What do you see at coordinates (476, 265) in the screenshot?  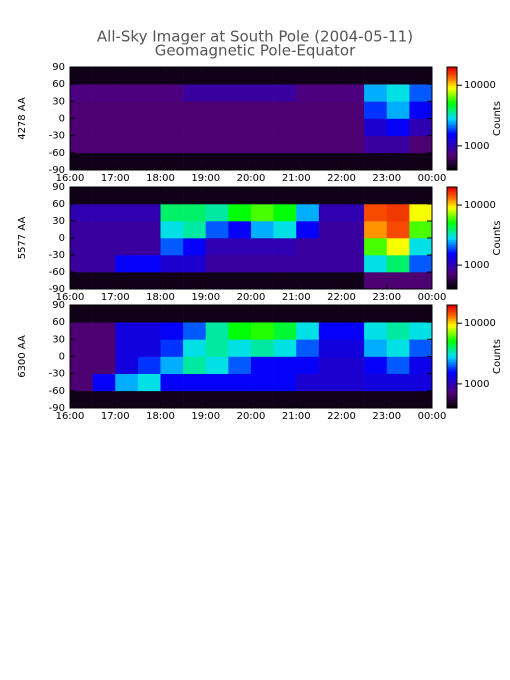 I see `colorbar-tick-label: 1000` at bounding box center [476, 265].